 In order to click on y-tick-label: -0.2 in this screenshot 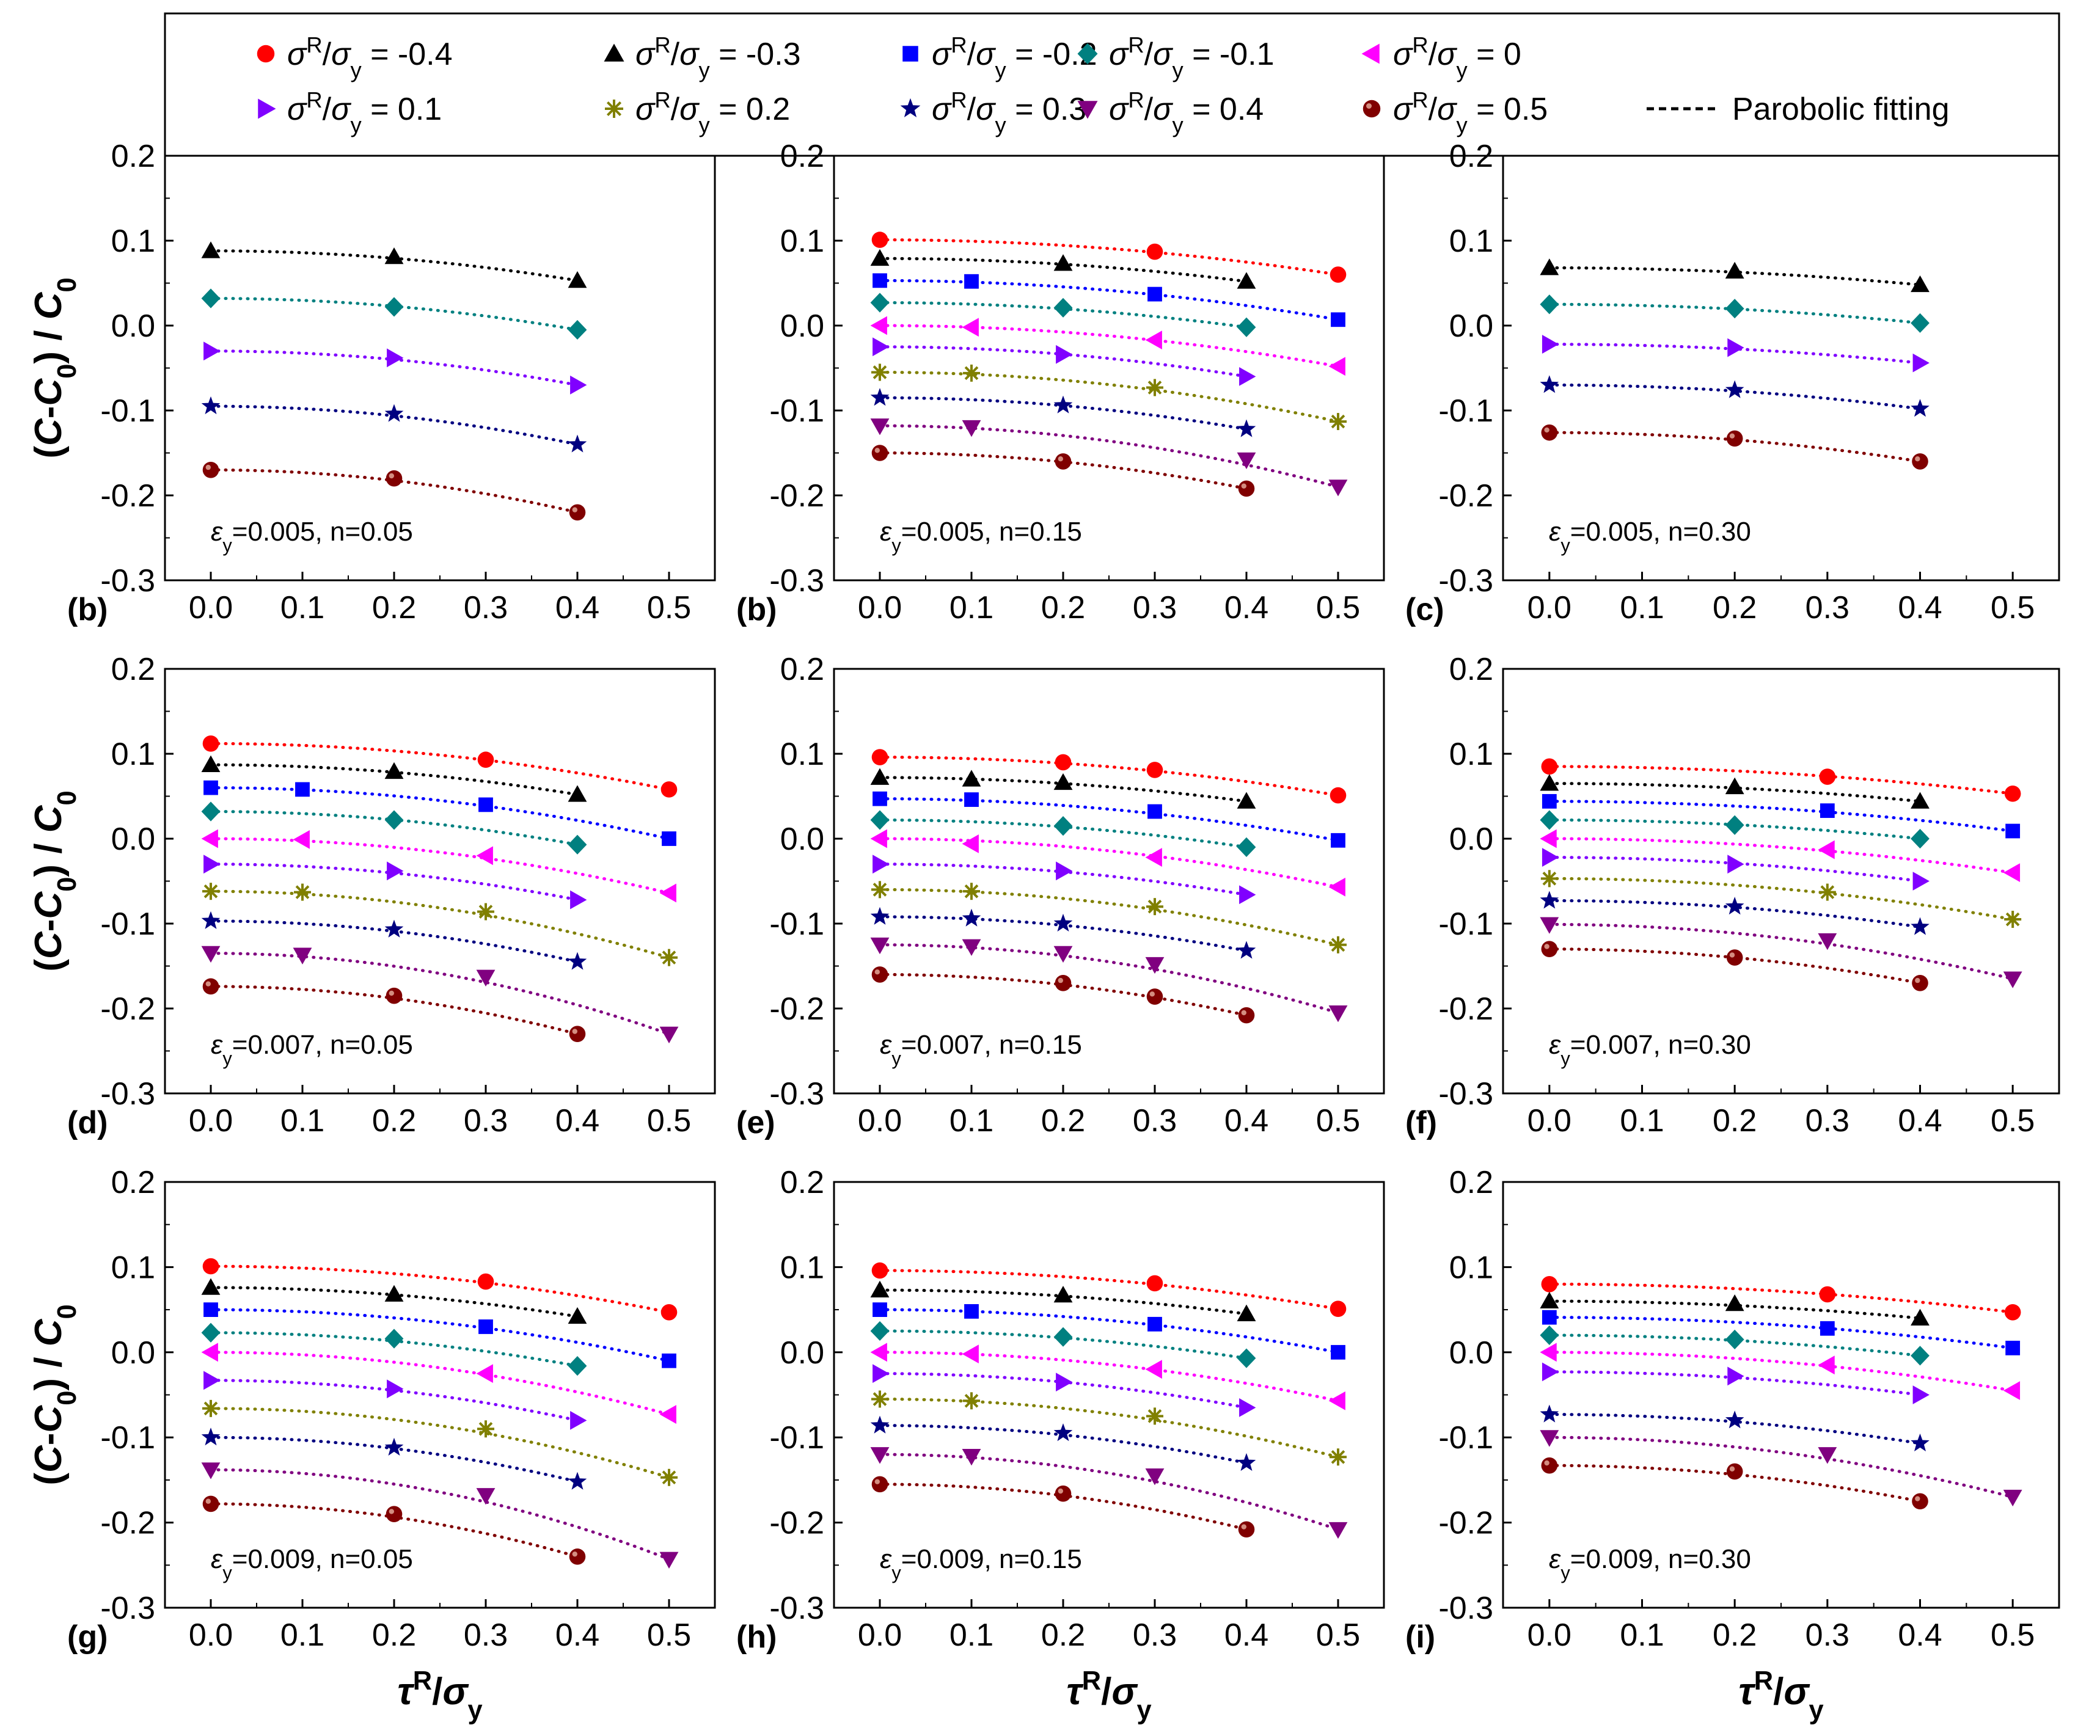, I will do `click(128, 1524)`.